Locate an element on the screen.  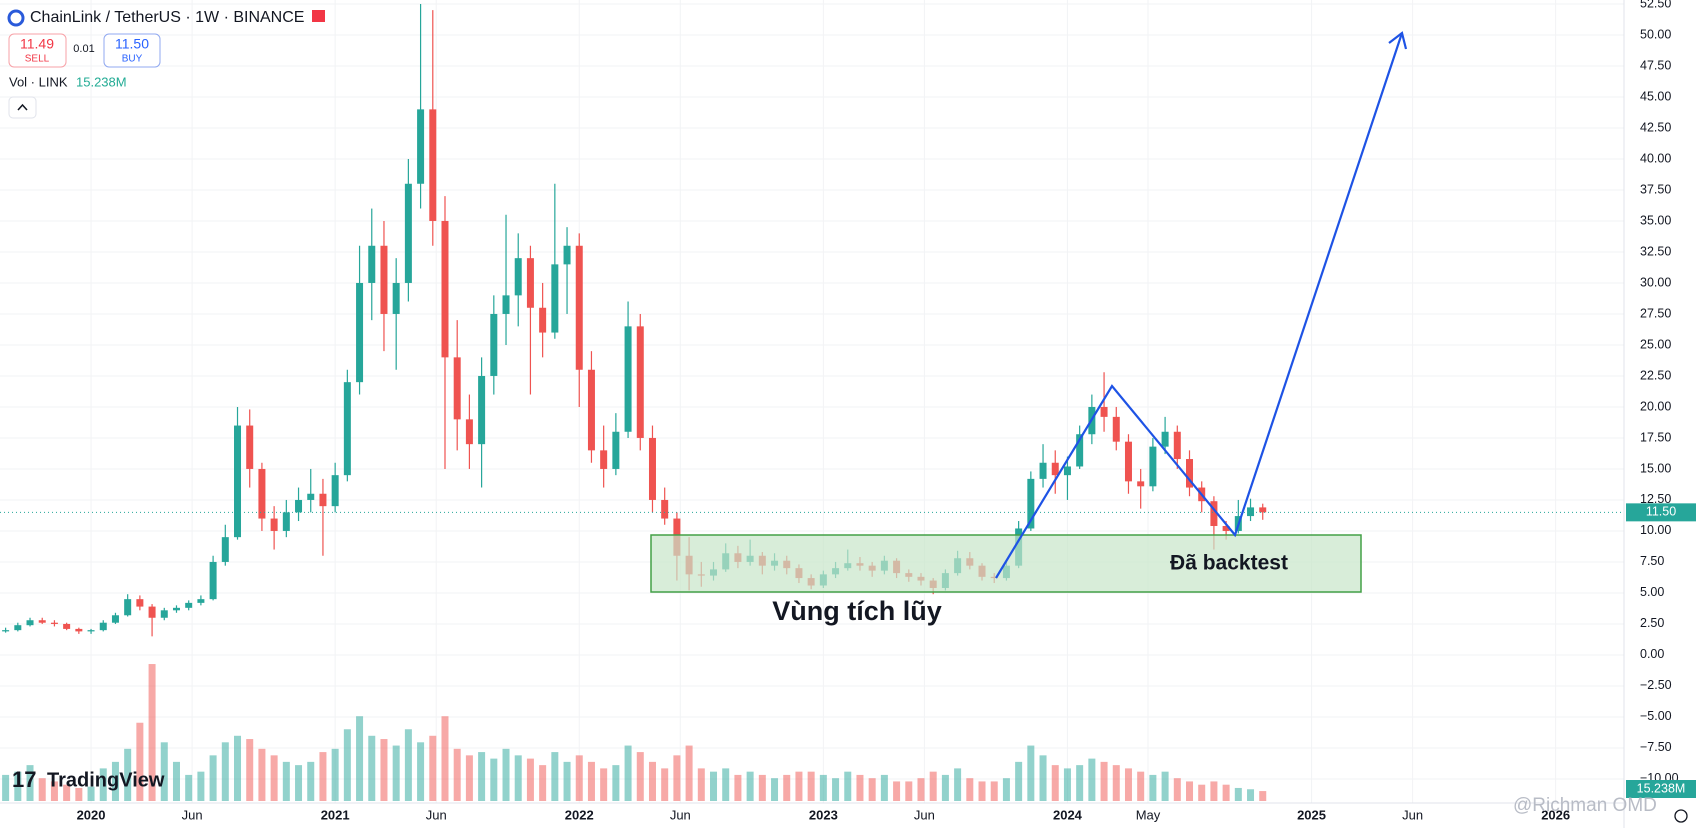
y-tick-label: 25.00 is located at coordinates (1655, 344).